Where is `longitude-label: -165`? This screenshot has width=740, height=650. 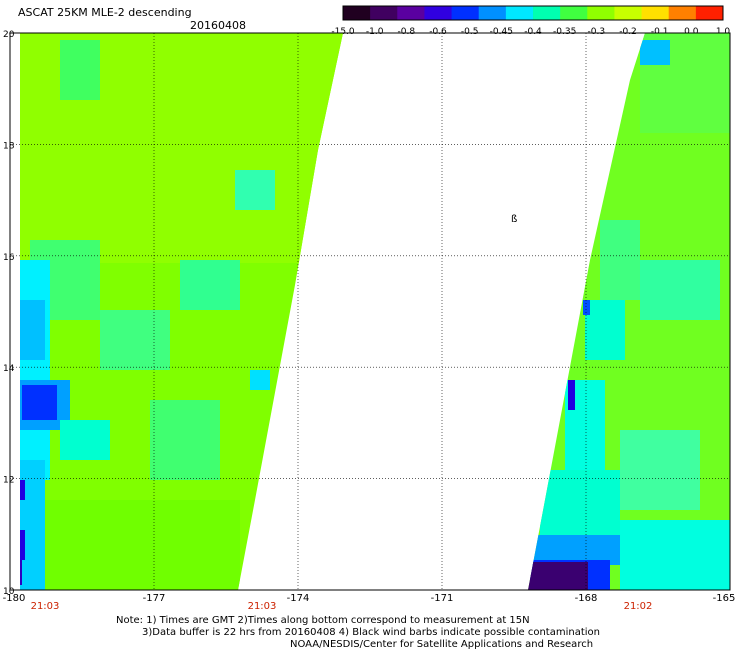
longitude-label: -165 is located at coordinates (724, 598).